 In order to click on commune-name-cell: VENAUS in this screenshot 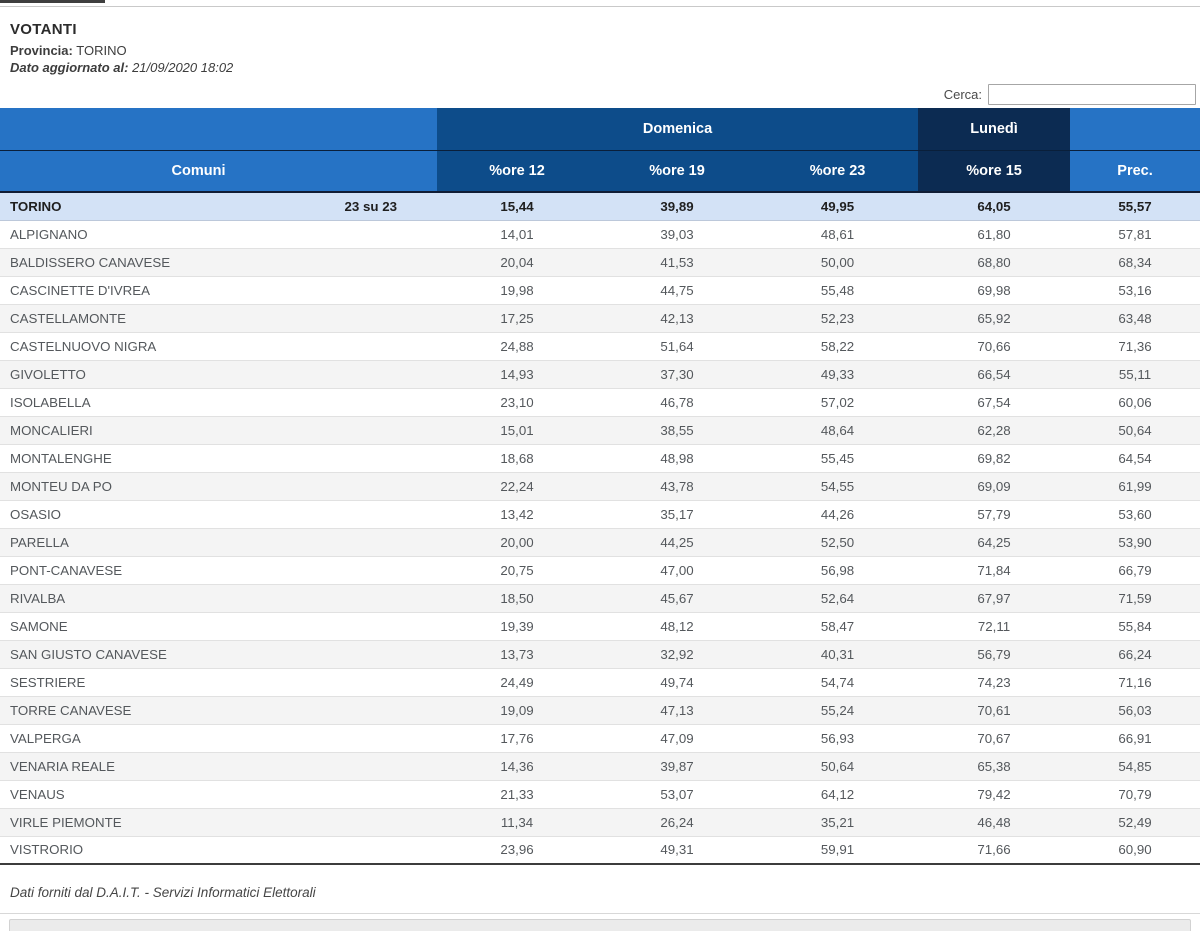, I will do `click(218, 794)`.